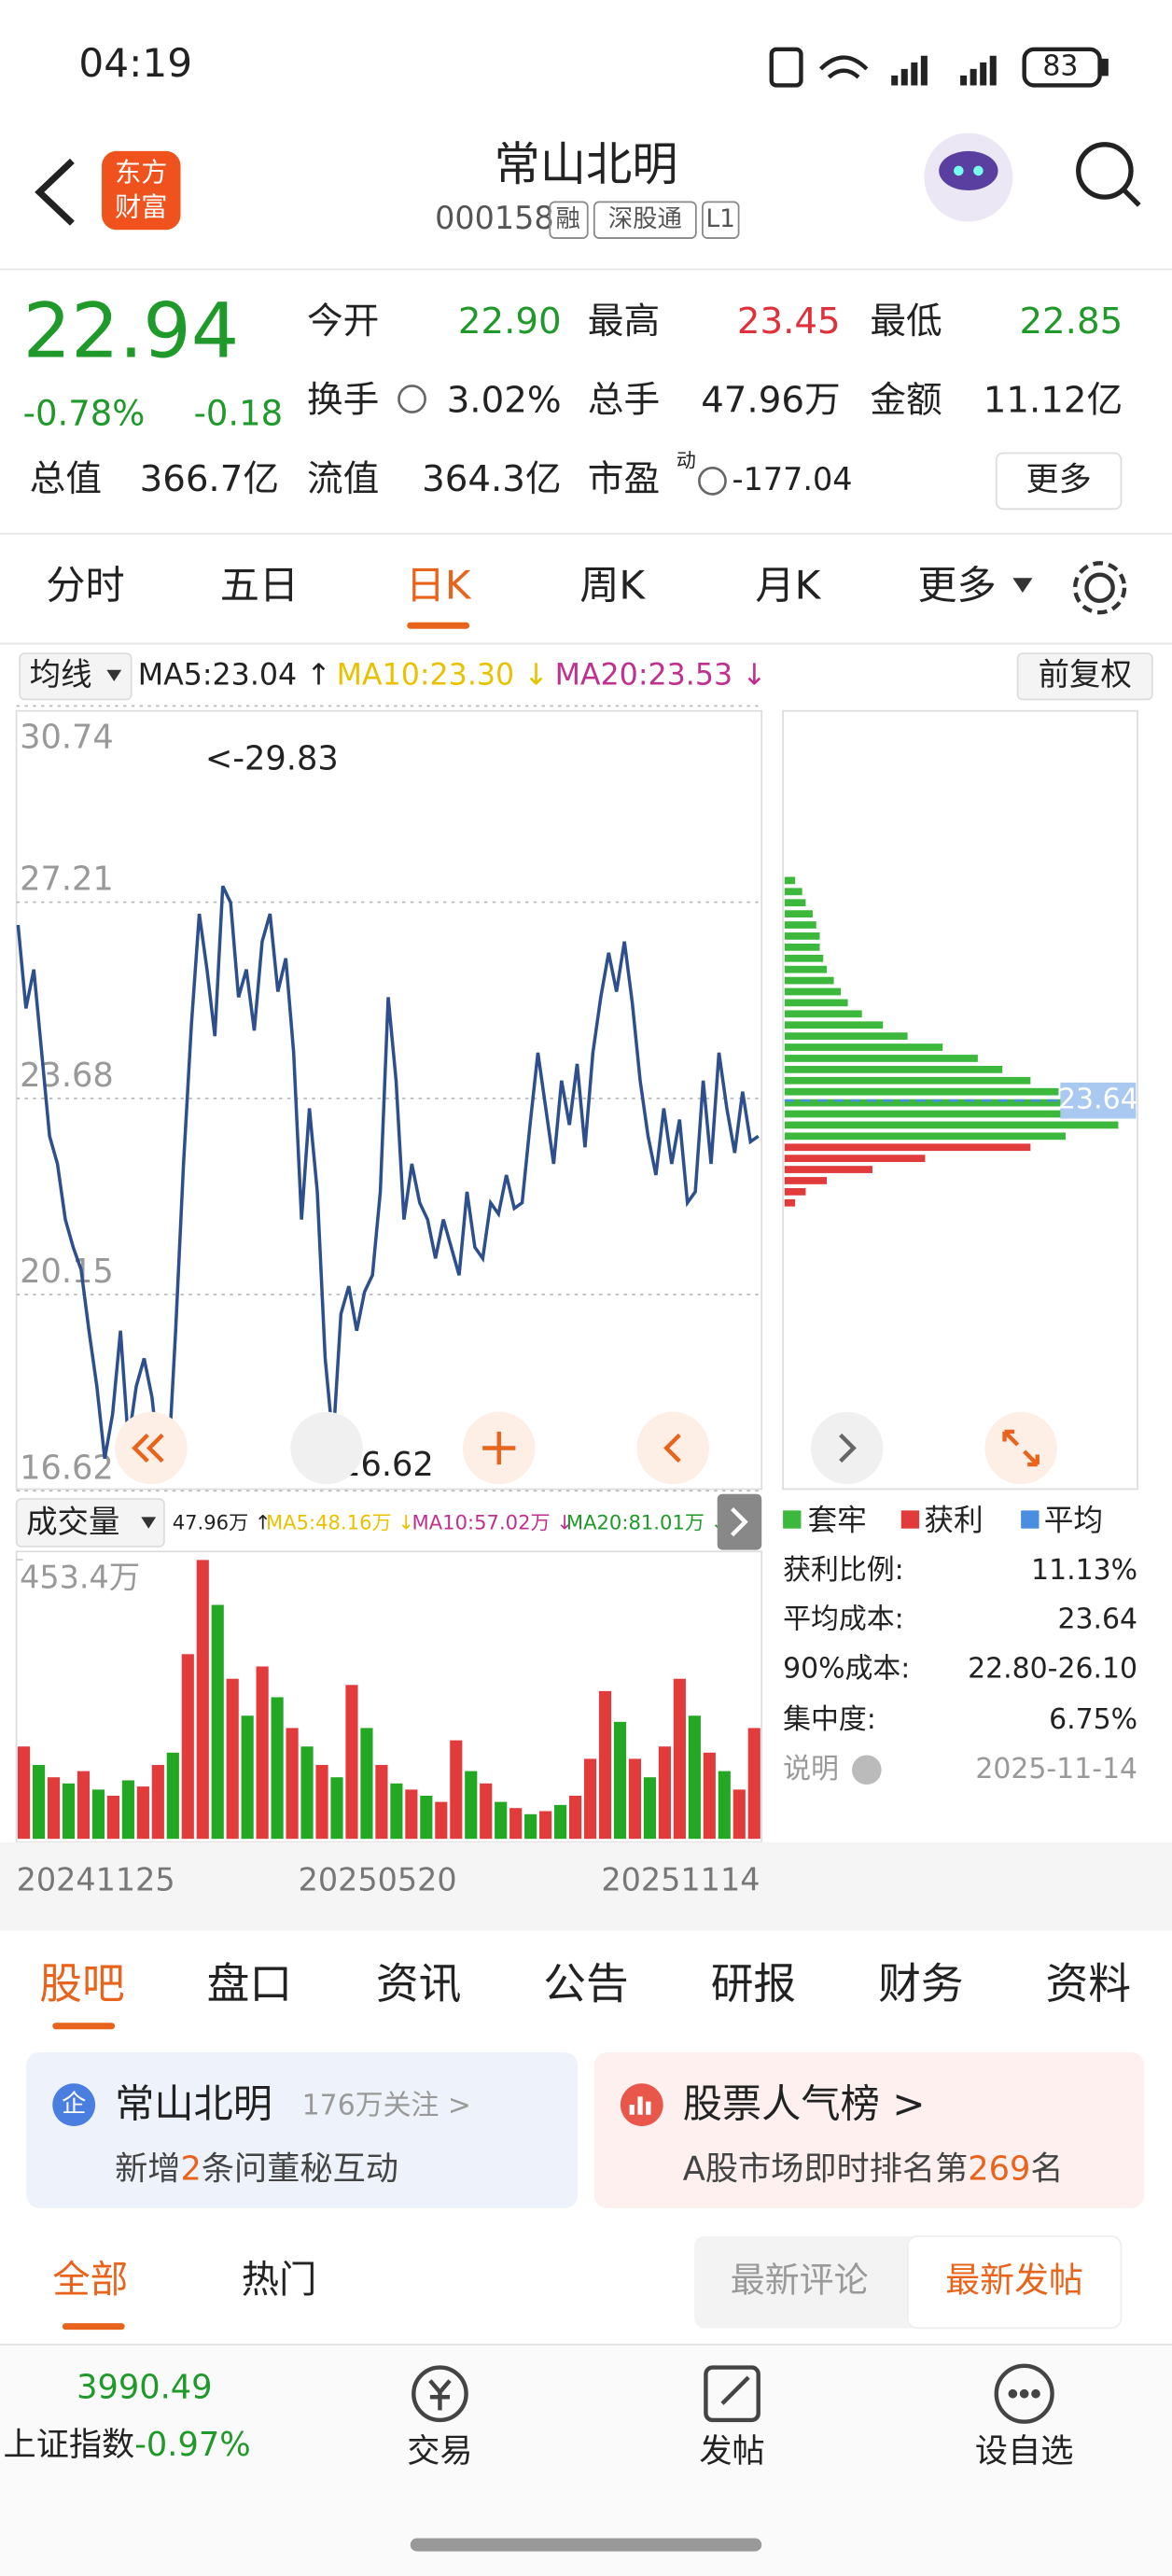  I want to click on nav-item: 发帖, so click(731, 2451).